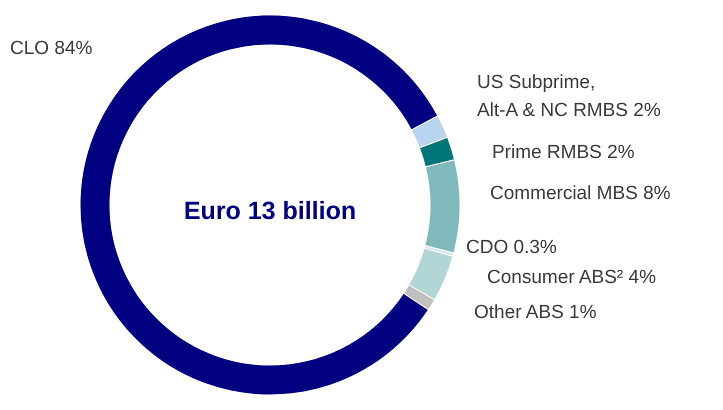 The image size is (723, 410). Describe the element at coordinates (535, 312) in the screenshot. I see `slice-label: Other ABS 1%` at that location.